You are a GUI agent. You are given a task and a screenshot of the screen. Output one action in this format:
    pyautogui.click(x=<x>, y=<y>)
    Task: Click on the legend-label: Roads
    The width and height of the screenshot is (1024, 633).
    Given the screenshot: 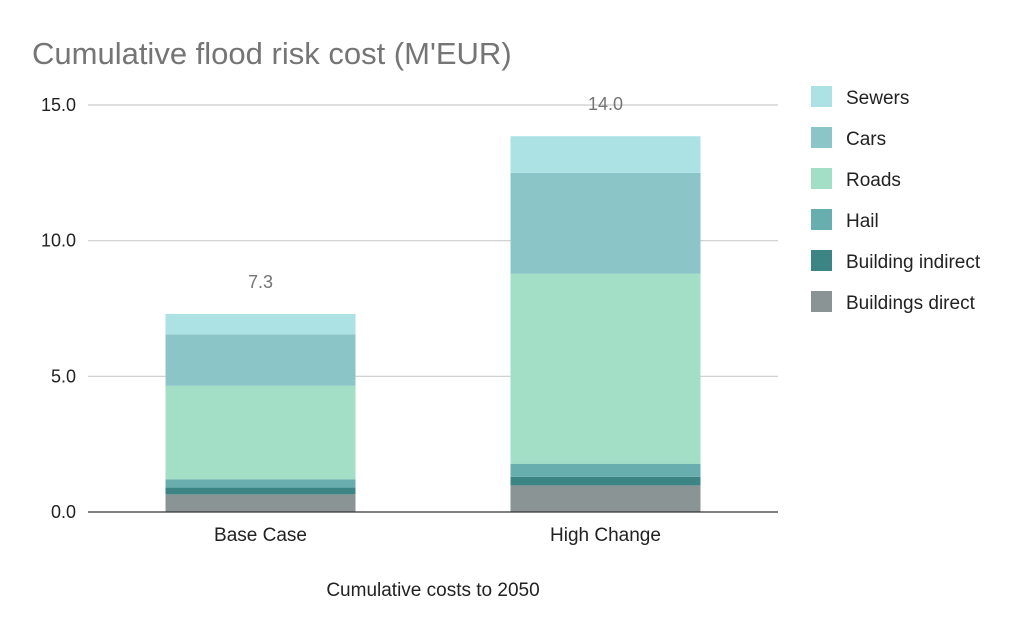 What is the action you would take?
    pyautogui.click(x=873, y=180)
    